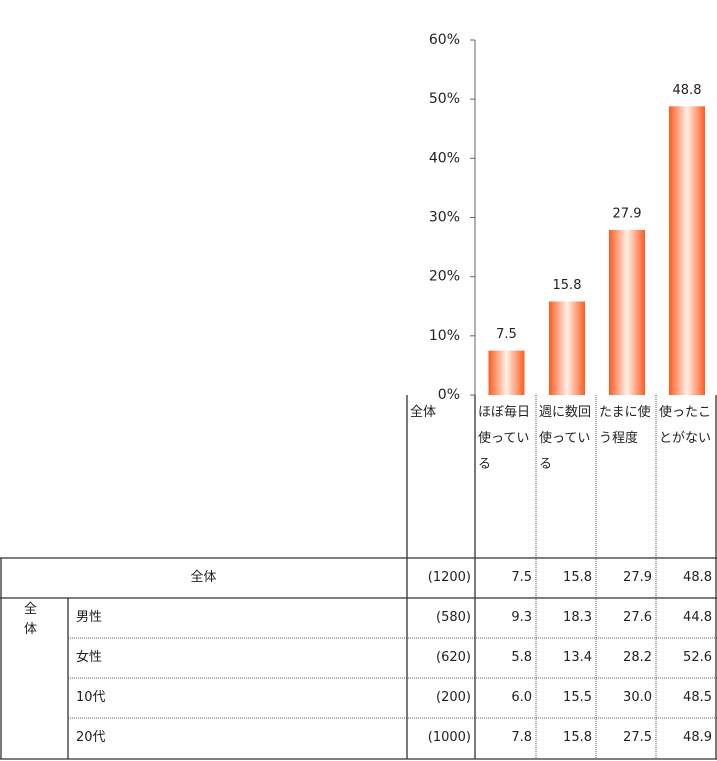  What do you see at coordinates (521, 697) in the screenshot?
I see `cell-value: 6.0` at bounding box center [521, 697].